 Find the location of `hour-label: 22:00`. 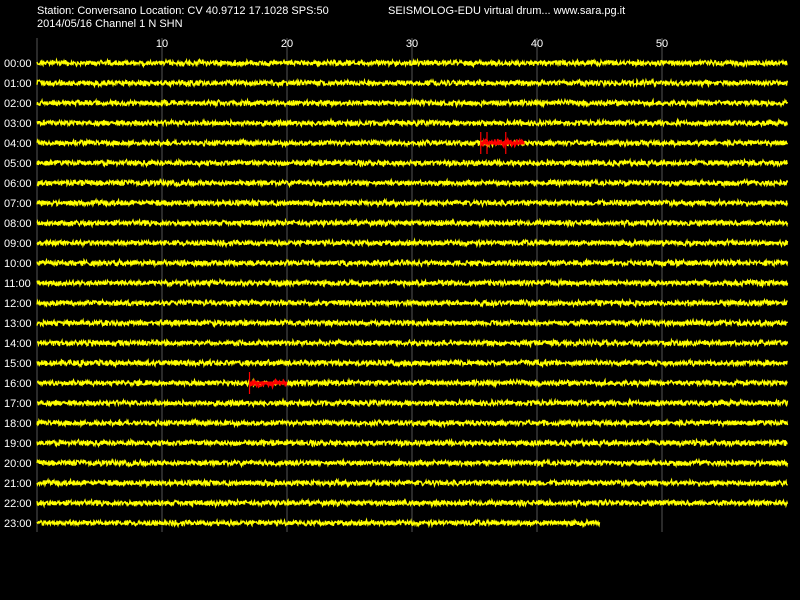

hour-label: 22:00 is located at coordinates (18, 504).